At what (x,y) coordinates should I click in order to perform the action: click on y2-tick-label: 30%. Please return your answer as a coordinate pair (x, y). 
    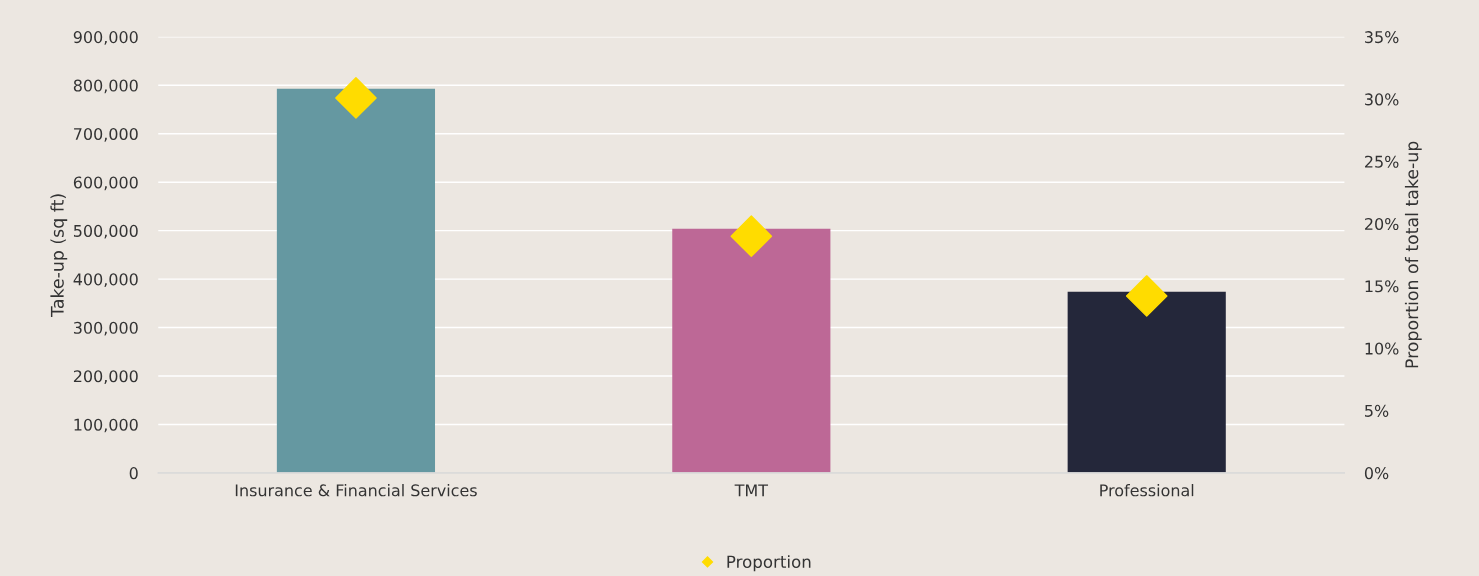
    Looking at the image, I should click on (1382, 99).